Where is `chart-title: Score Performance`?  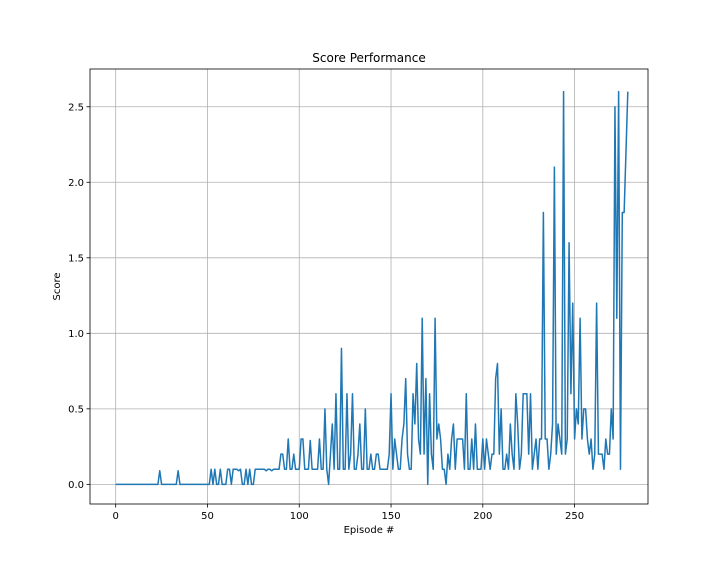 chart-title: Score Performance is located at coordinates (368, 58).